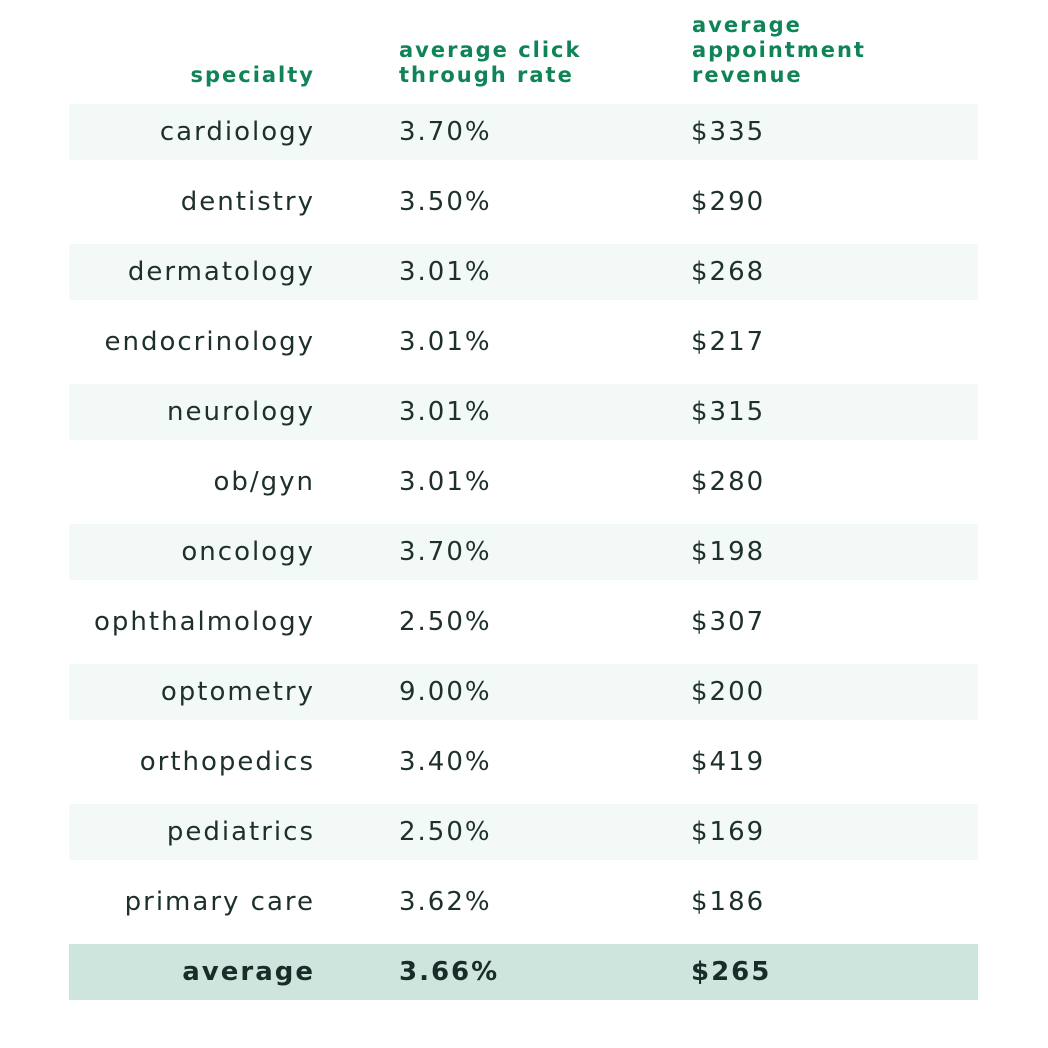  I want to click on specialty-cell: optometry, so click(237, 692).